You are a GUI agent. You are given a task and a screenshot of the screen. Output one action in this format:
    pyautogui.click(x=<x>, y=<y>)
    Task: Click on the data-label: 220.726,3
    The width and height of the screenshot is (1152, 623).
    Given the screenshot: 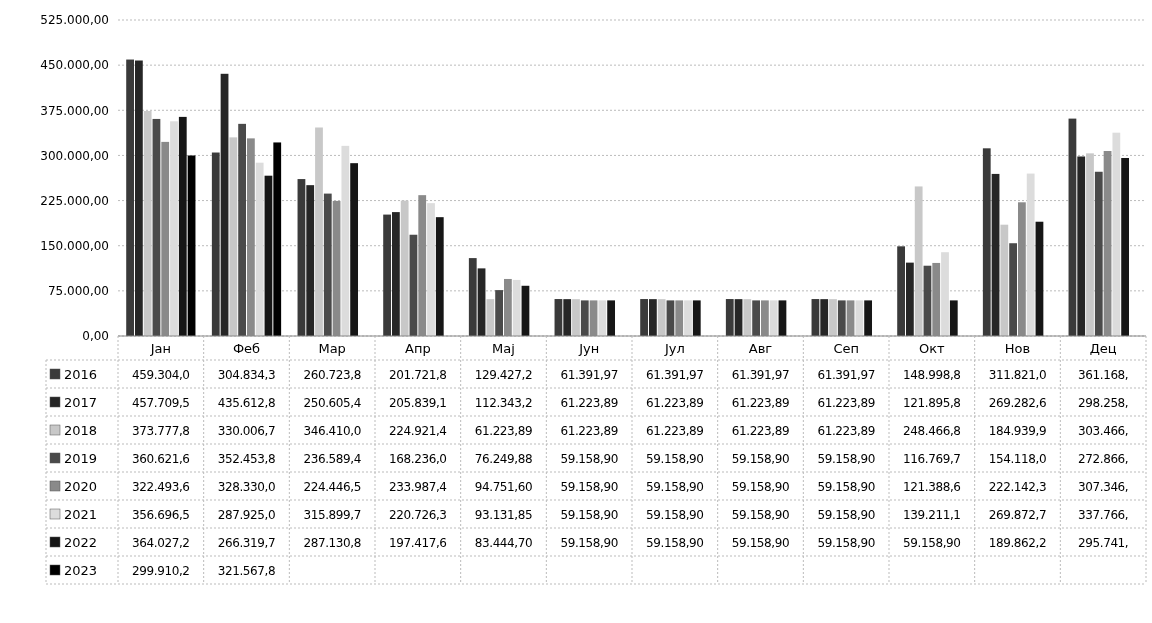 What is the action you would take?
    pyautogui.click(x=418, y=515)
    